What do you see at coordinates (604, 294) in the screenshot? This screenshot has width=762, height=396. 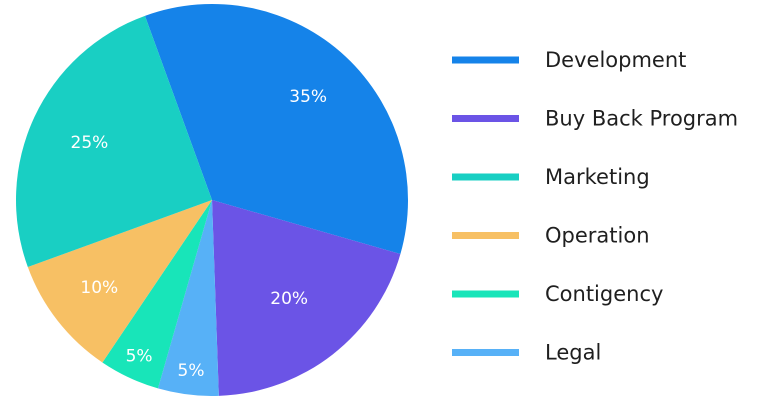 I see `legend-label: Contigency` at bounding box center [604, 294].